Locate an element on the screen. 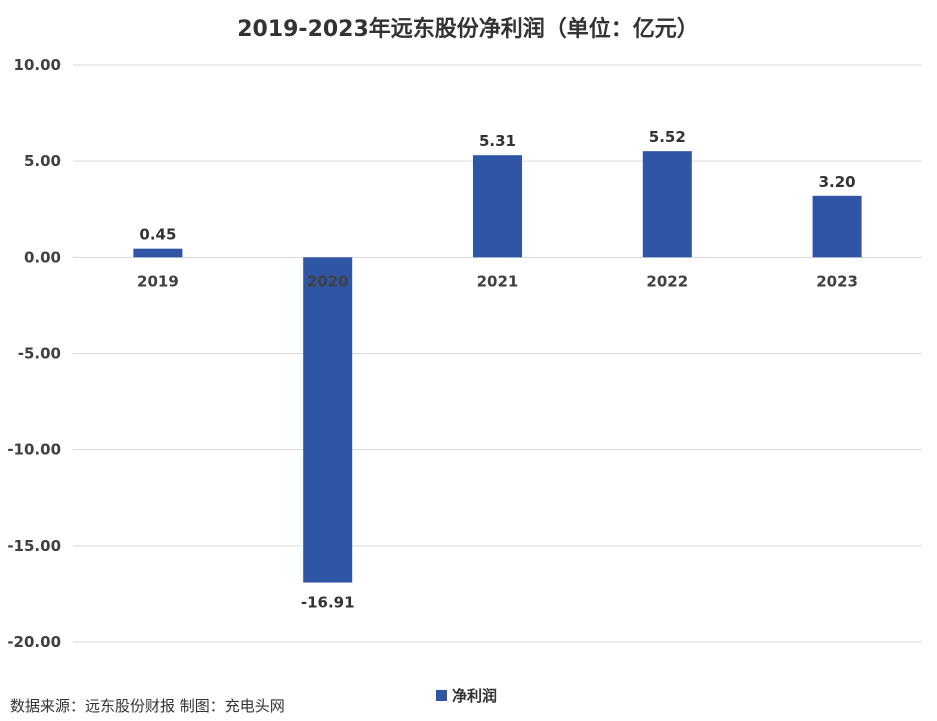 The height and width of the screenshot is (721, 937). x-axis-category-labels: 2019 2020 2021 2022 2023 is located at coordinates (497, 281).